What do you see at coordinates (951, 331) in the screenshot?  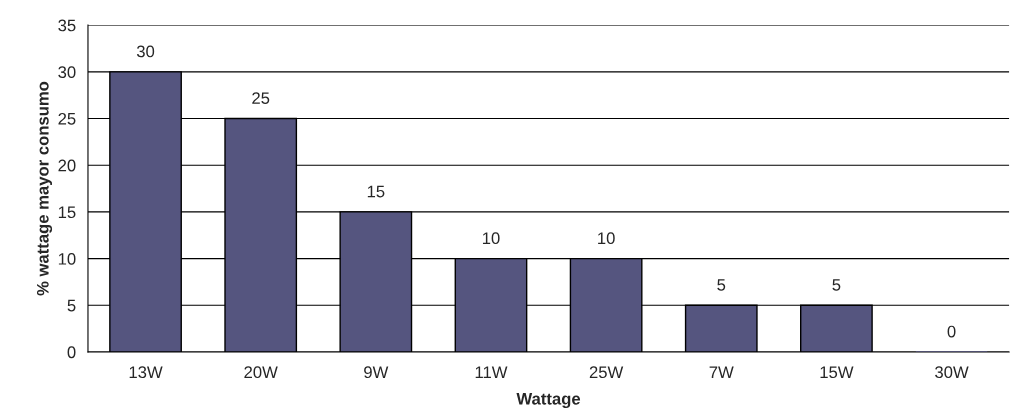 I see `data-label: 0` at bounding box center [951, 331].